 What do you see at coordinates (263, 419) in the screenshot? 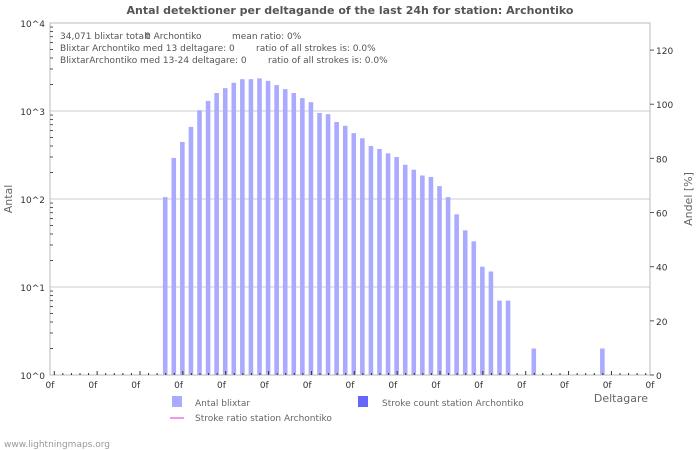
I see `legend-ratio: Stroke ratio station Archontiko` at bounding box center [263, 419].